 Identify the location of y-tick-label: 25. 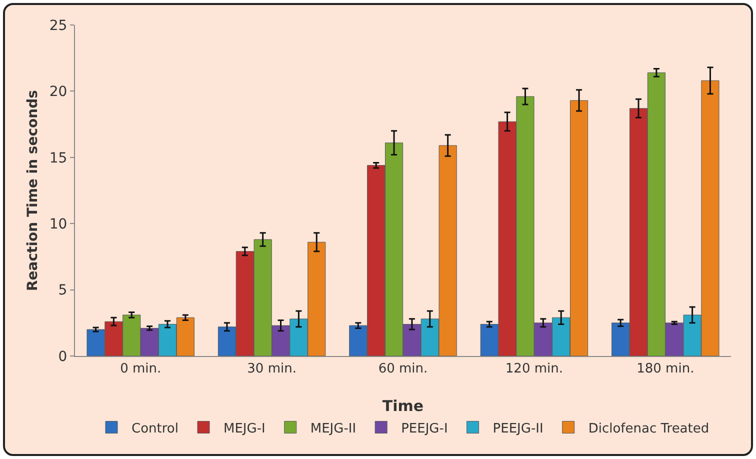
(58, 26).